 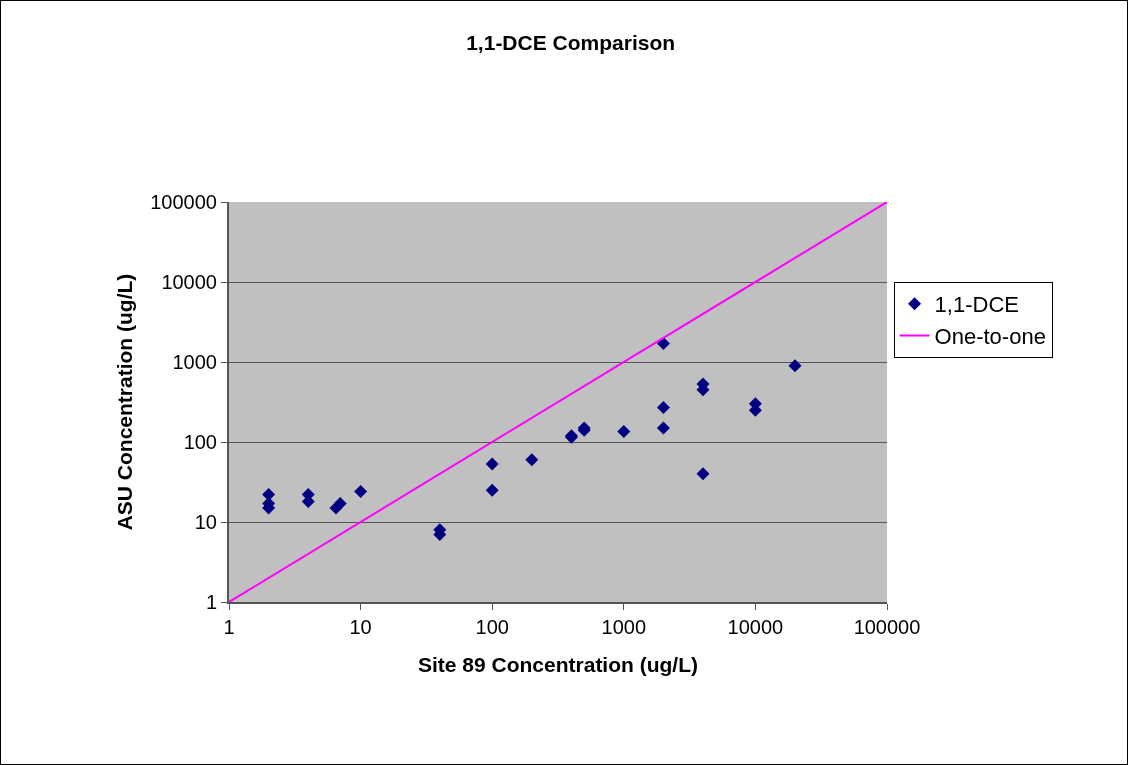 What do you see at coordinates (229, 627) in the screenshot?
I see `x-tick-label: 1` at bounding box center [229, 627].